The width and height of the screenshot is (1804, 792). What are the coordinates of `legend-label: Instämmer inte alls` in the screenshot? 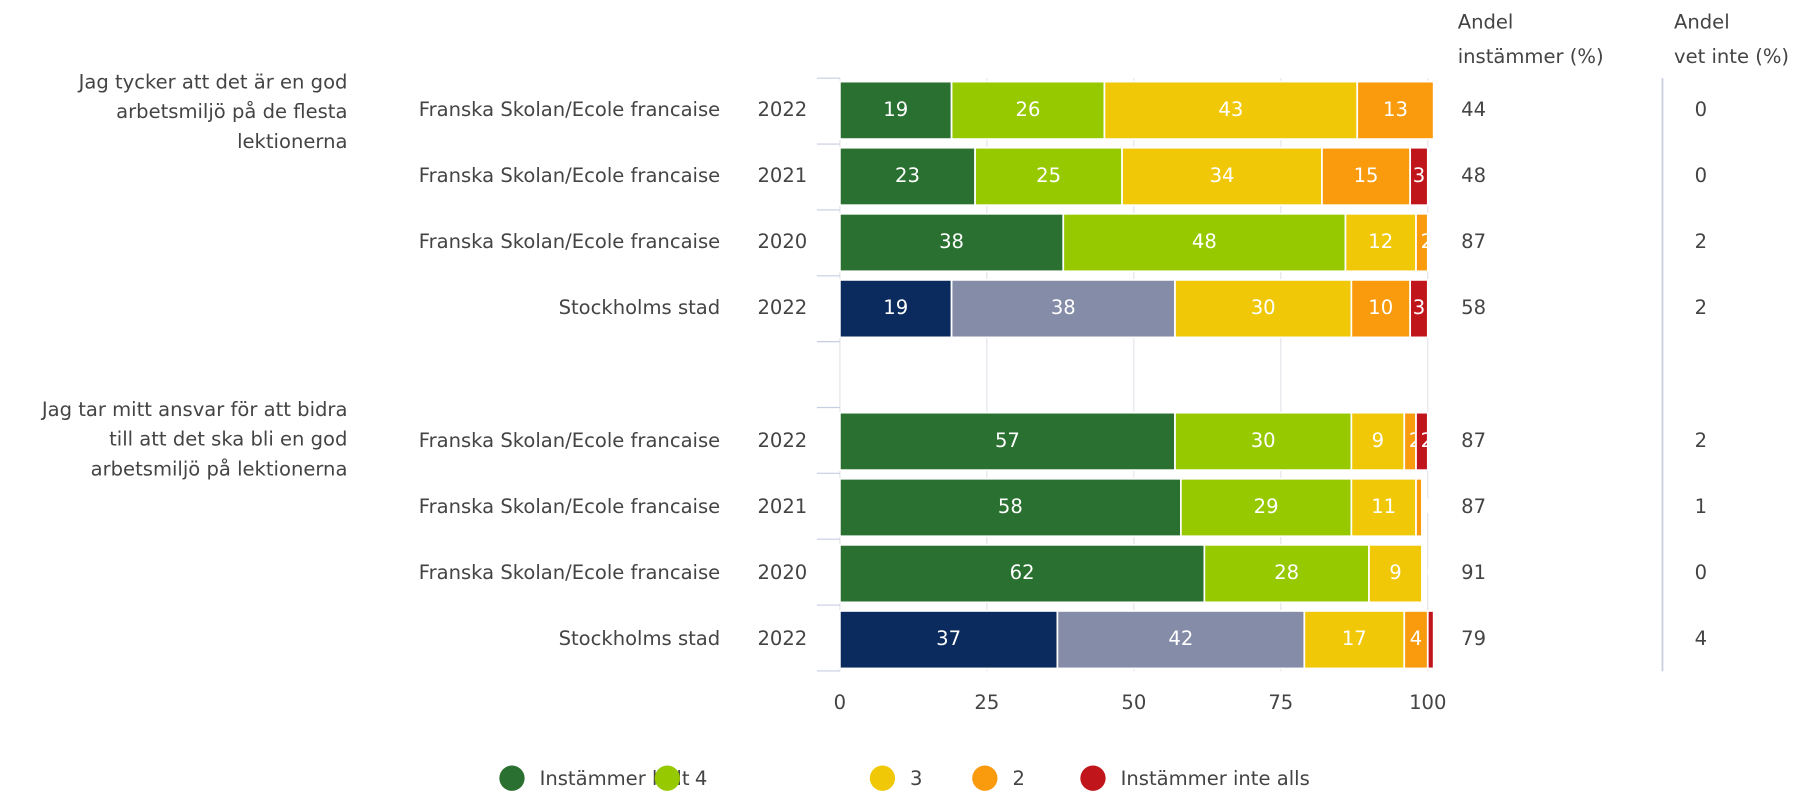 It's located at (1215, 778).